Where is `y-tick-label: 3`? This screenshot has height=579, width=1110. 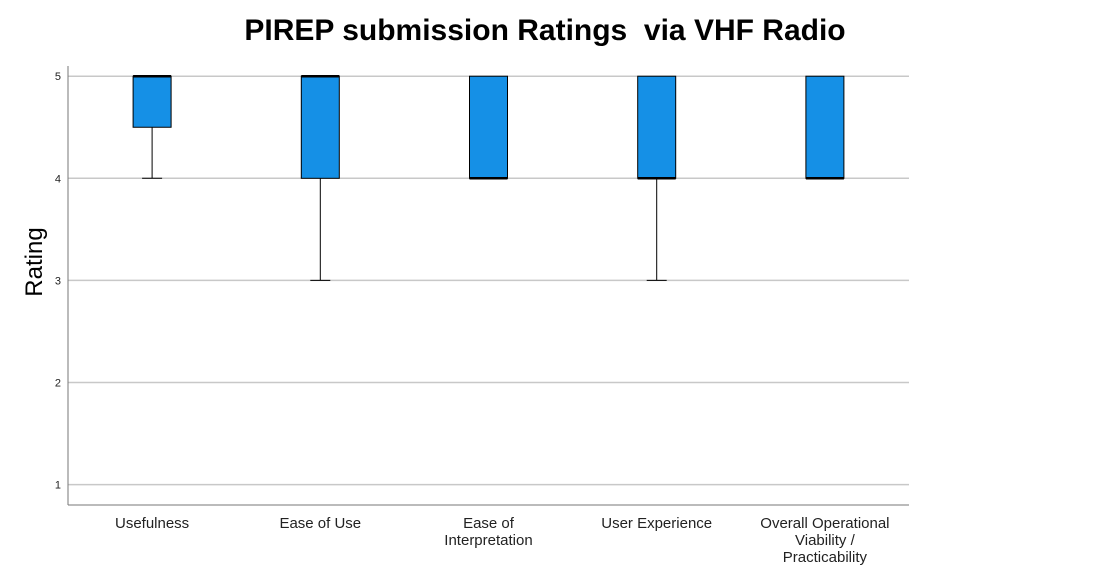
y-tick-label: 3 is located at coordinates (58, 281).